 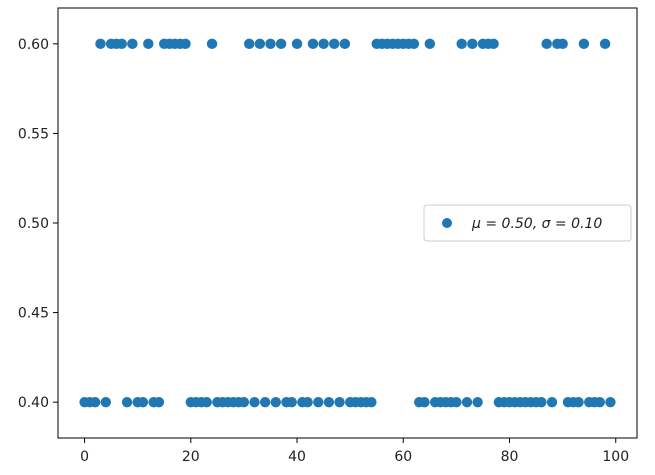 I want to click on y-tick-label: 0.40, so click(x=33, y=403).